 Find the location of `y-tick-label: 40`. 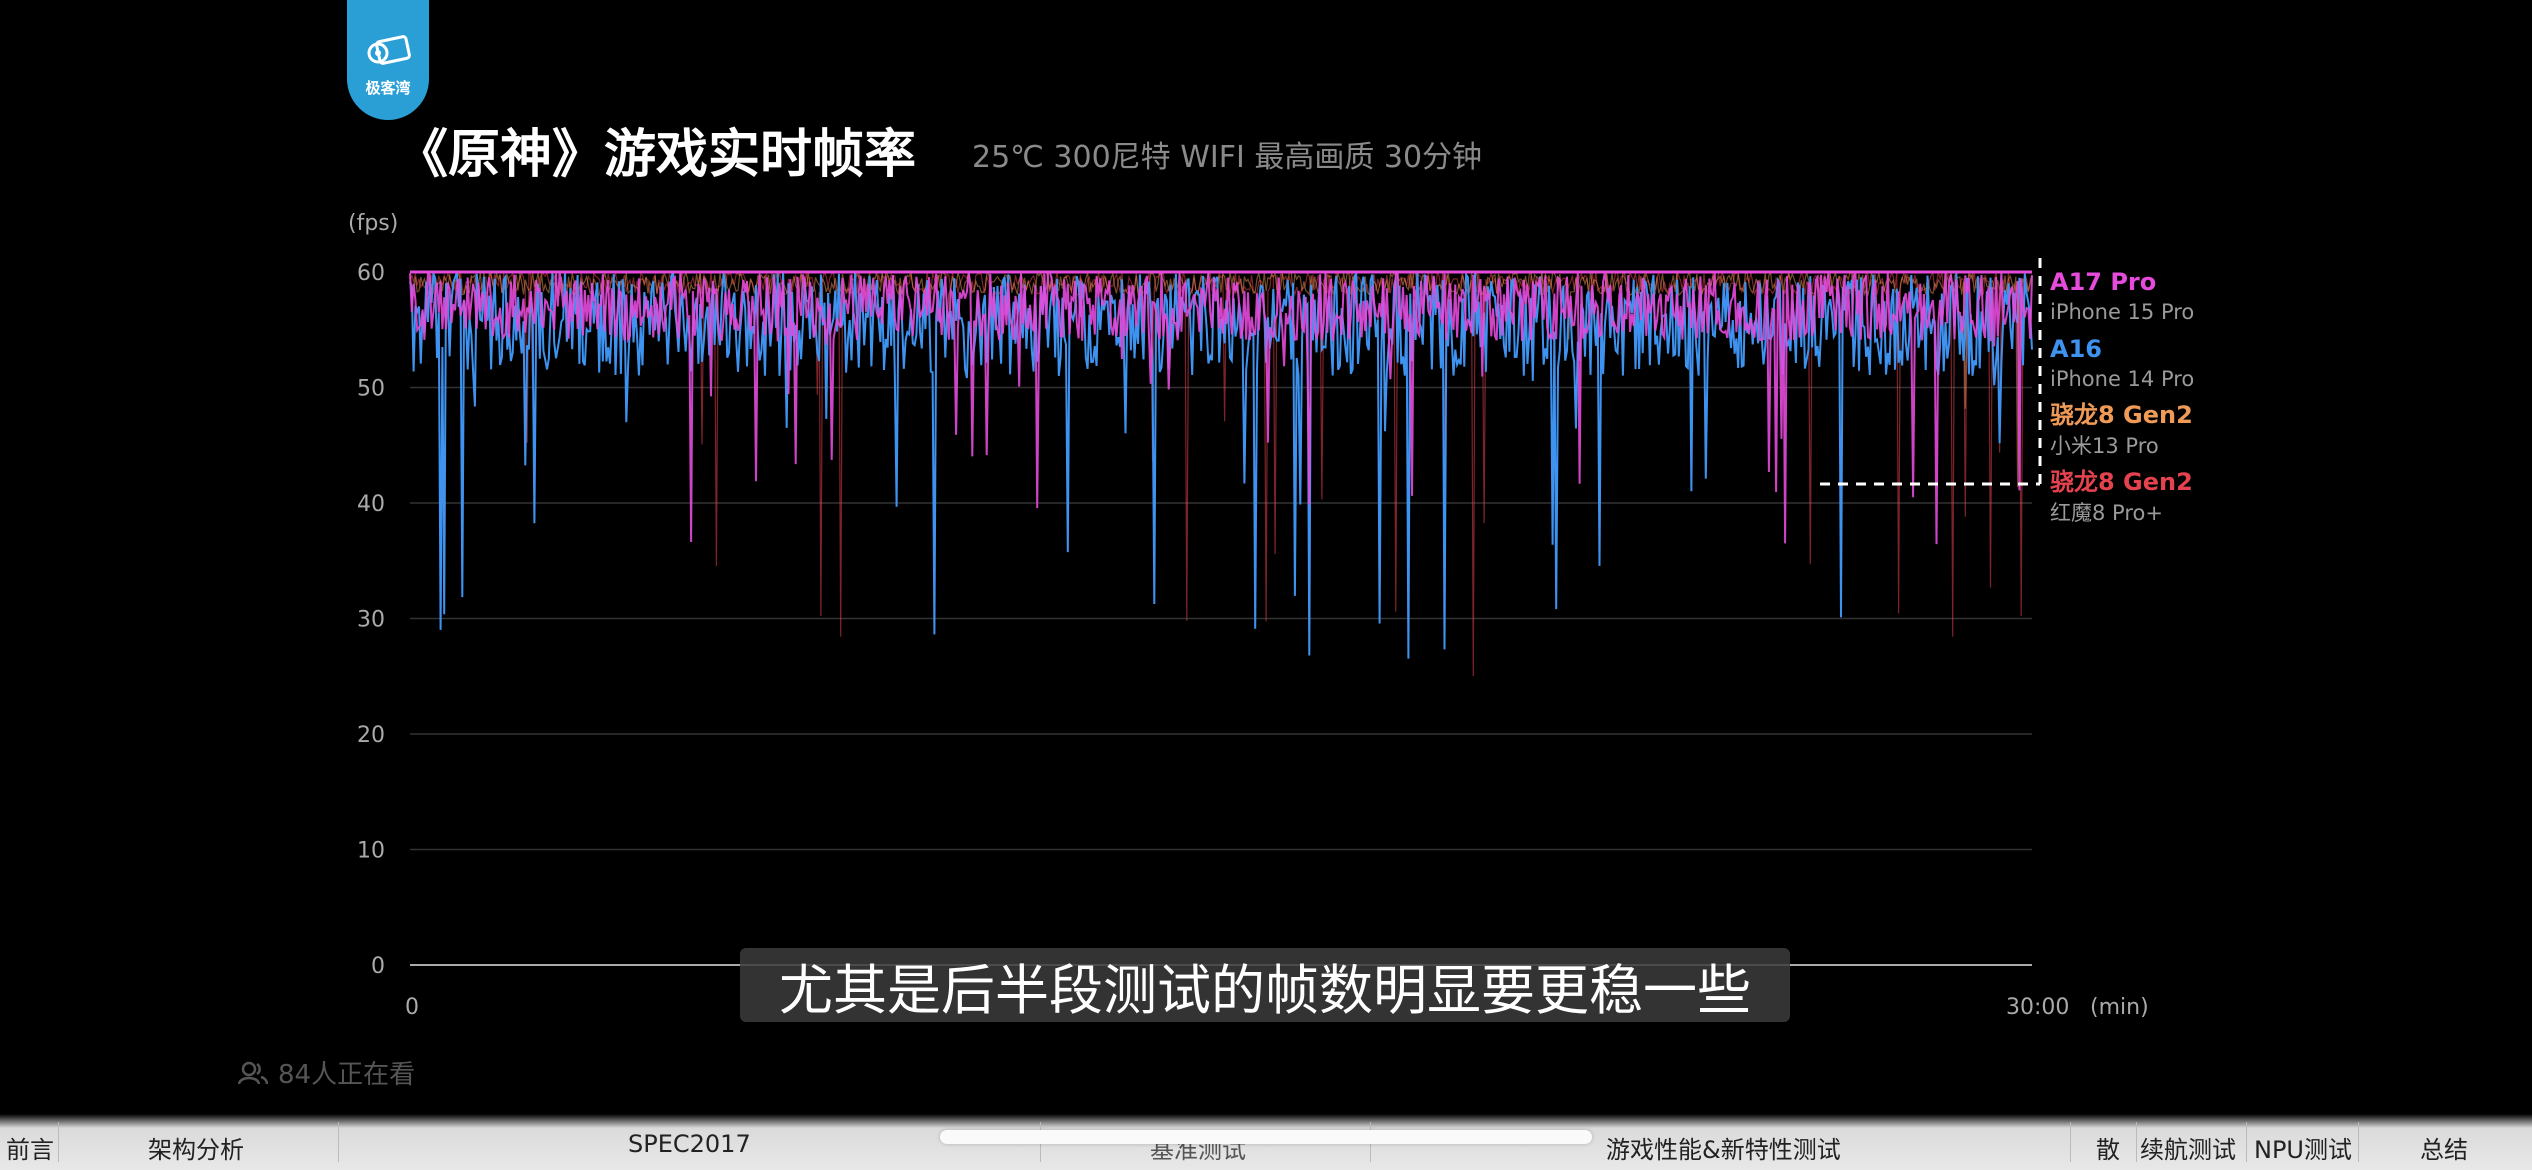

y-tick-label: 40 is located at coordinates (371, 504).